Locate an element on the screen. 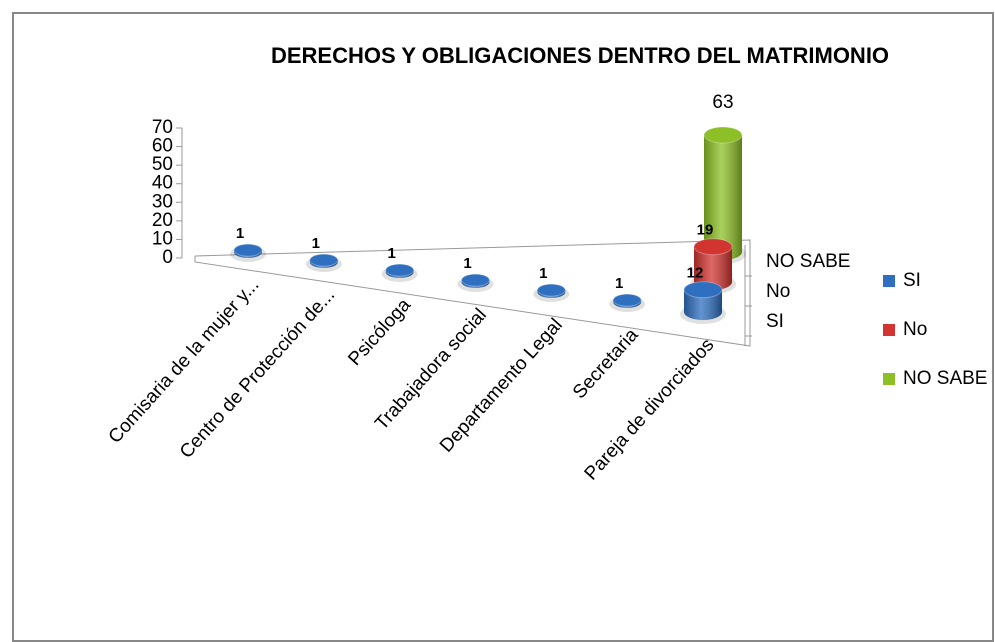 This screenshot has width=995, height=642. data-label: 63 is located at coordinates (722, 102).